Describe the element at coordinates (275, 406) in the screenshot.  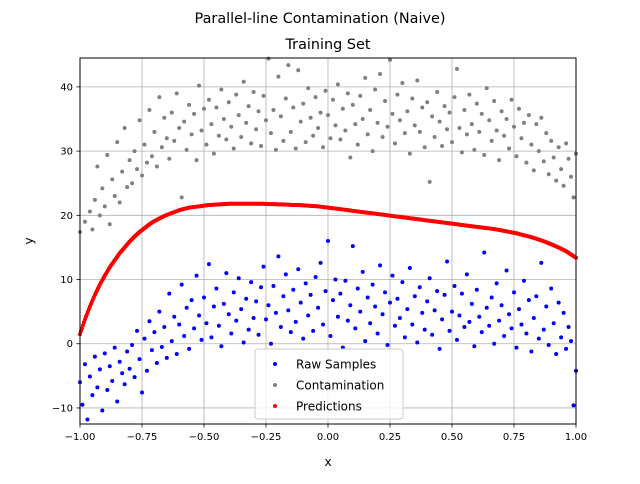
I see `legend-marker-predictions` at that location.